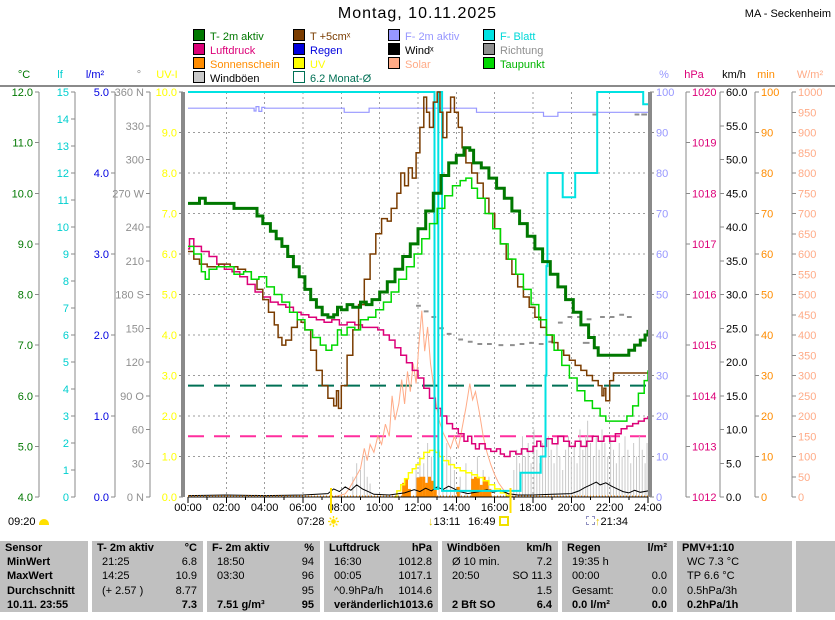  I want to click on legend-item: Sonnenschein, so click(236, 64).